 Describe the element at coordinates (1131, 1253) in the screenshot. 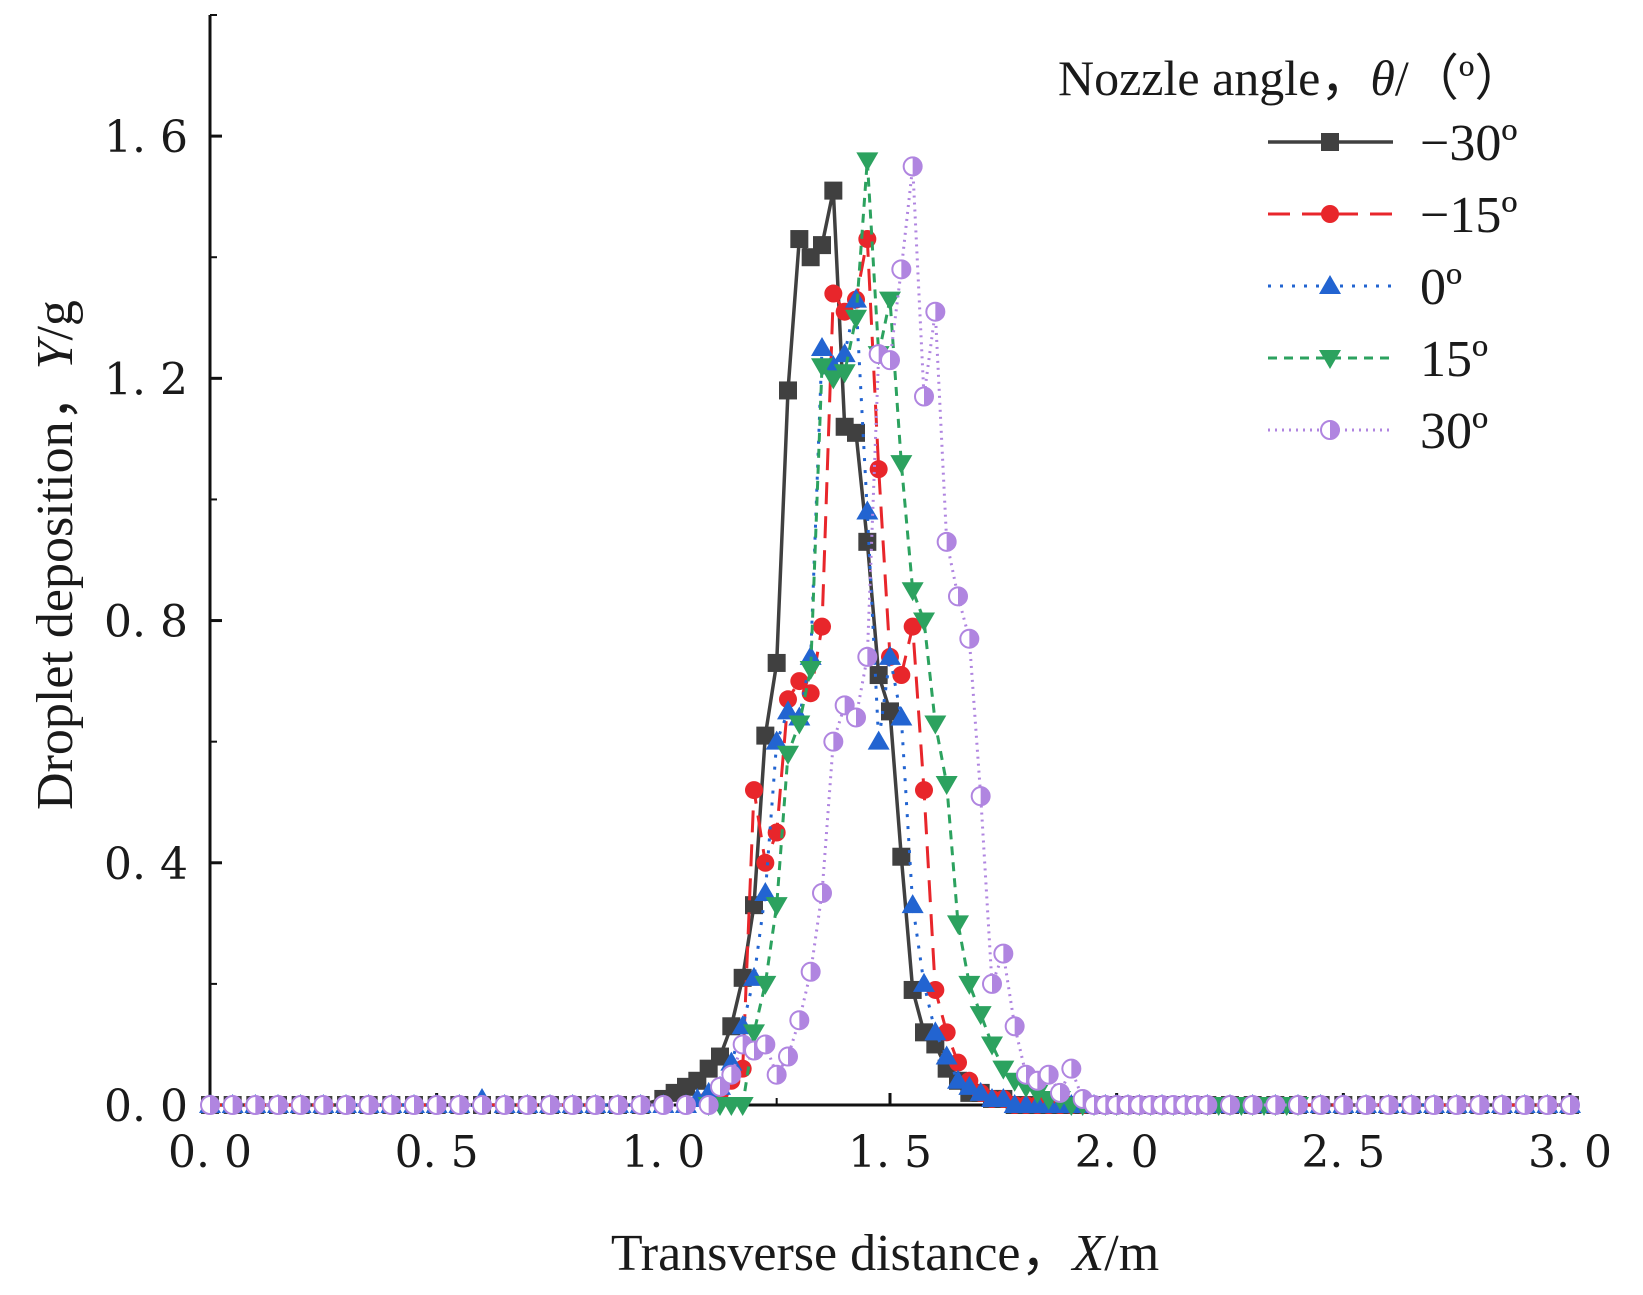

I see `x-axis-title-unit: /m` at that location.